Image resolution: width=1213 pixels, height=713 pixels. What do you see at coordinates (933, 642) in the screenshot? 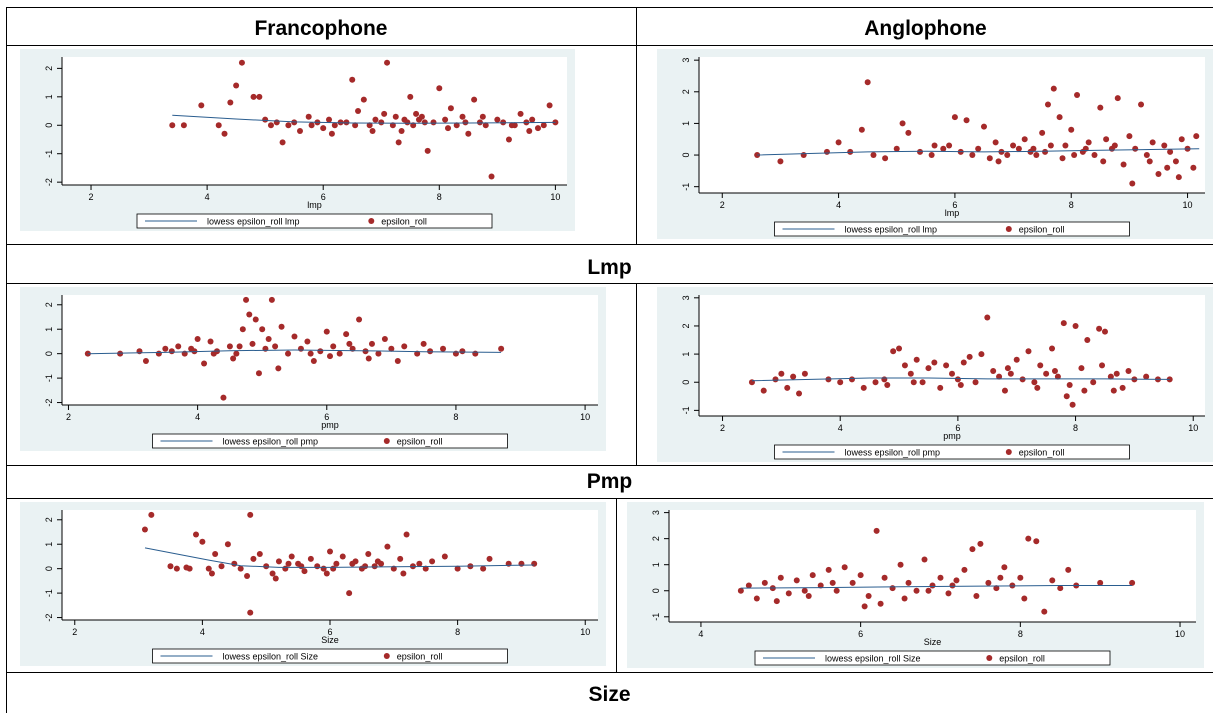
I see `x-axis-label: Size` at bounding box center [933, 642].